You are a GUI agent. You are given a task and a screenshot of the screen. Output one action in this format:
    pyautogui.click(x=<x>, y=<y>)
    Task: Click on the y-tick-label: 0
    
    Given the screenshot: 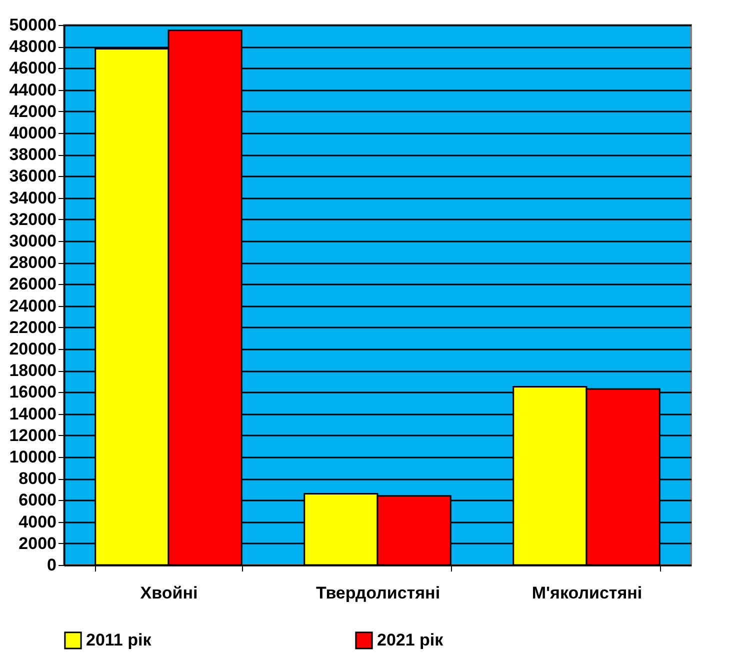 What is the action you would take?
    pyautogui.click(x=51, y=565)
    